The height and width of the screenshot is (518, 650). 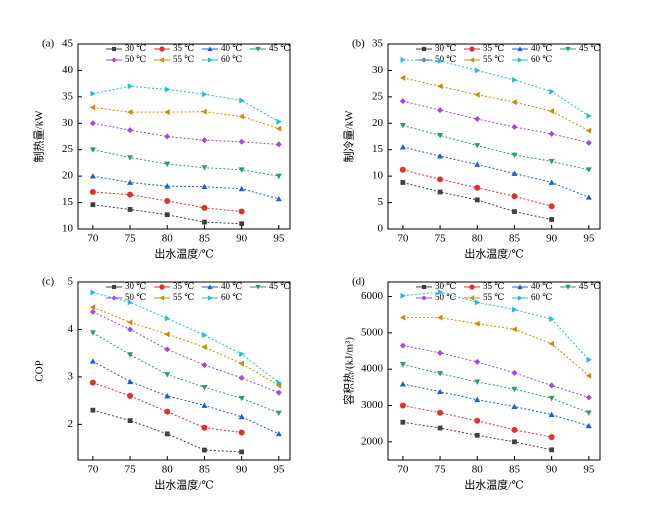 I want to click on y-tick-label: 25, so click(x=68, y=149).